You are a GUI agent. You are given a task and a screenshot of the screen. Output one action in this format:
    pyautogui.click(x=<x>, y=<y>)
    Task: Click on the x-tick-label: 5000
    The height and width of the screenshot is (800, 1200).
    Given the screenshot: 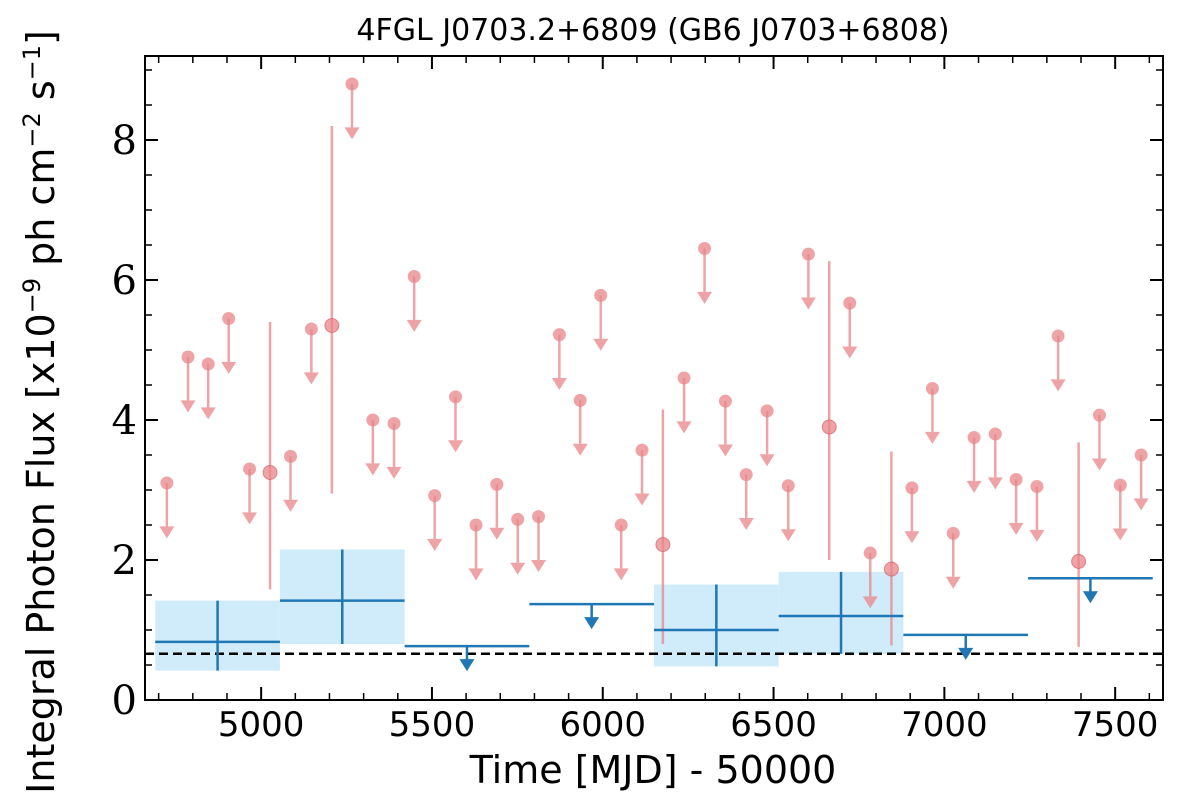 What is the action you would take?
    pyautogui.click(x=261, y=725)
    